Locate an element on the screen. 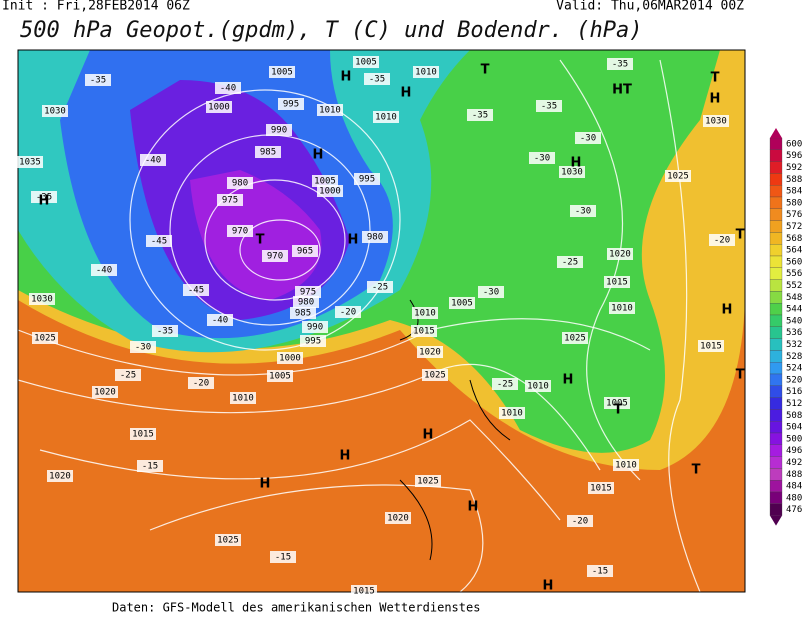  contour-label: 1025 is located at coordinates (435, 376).